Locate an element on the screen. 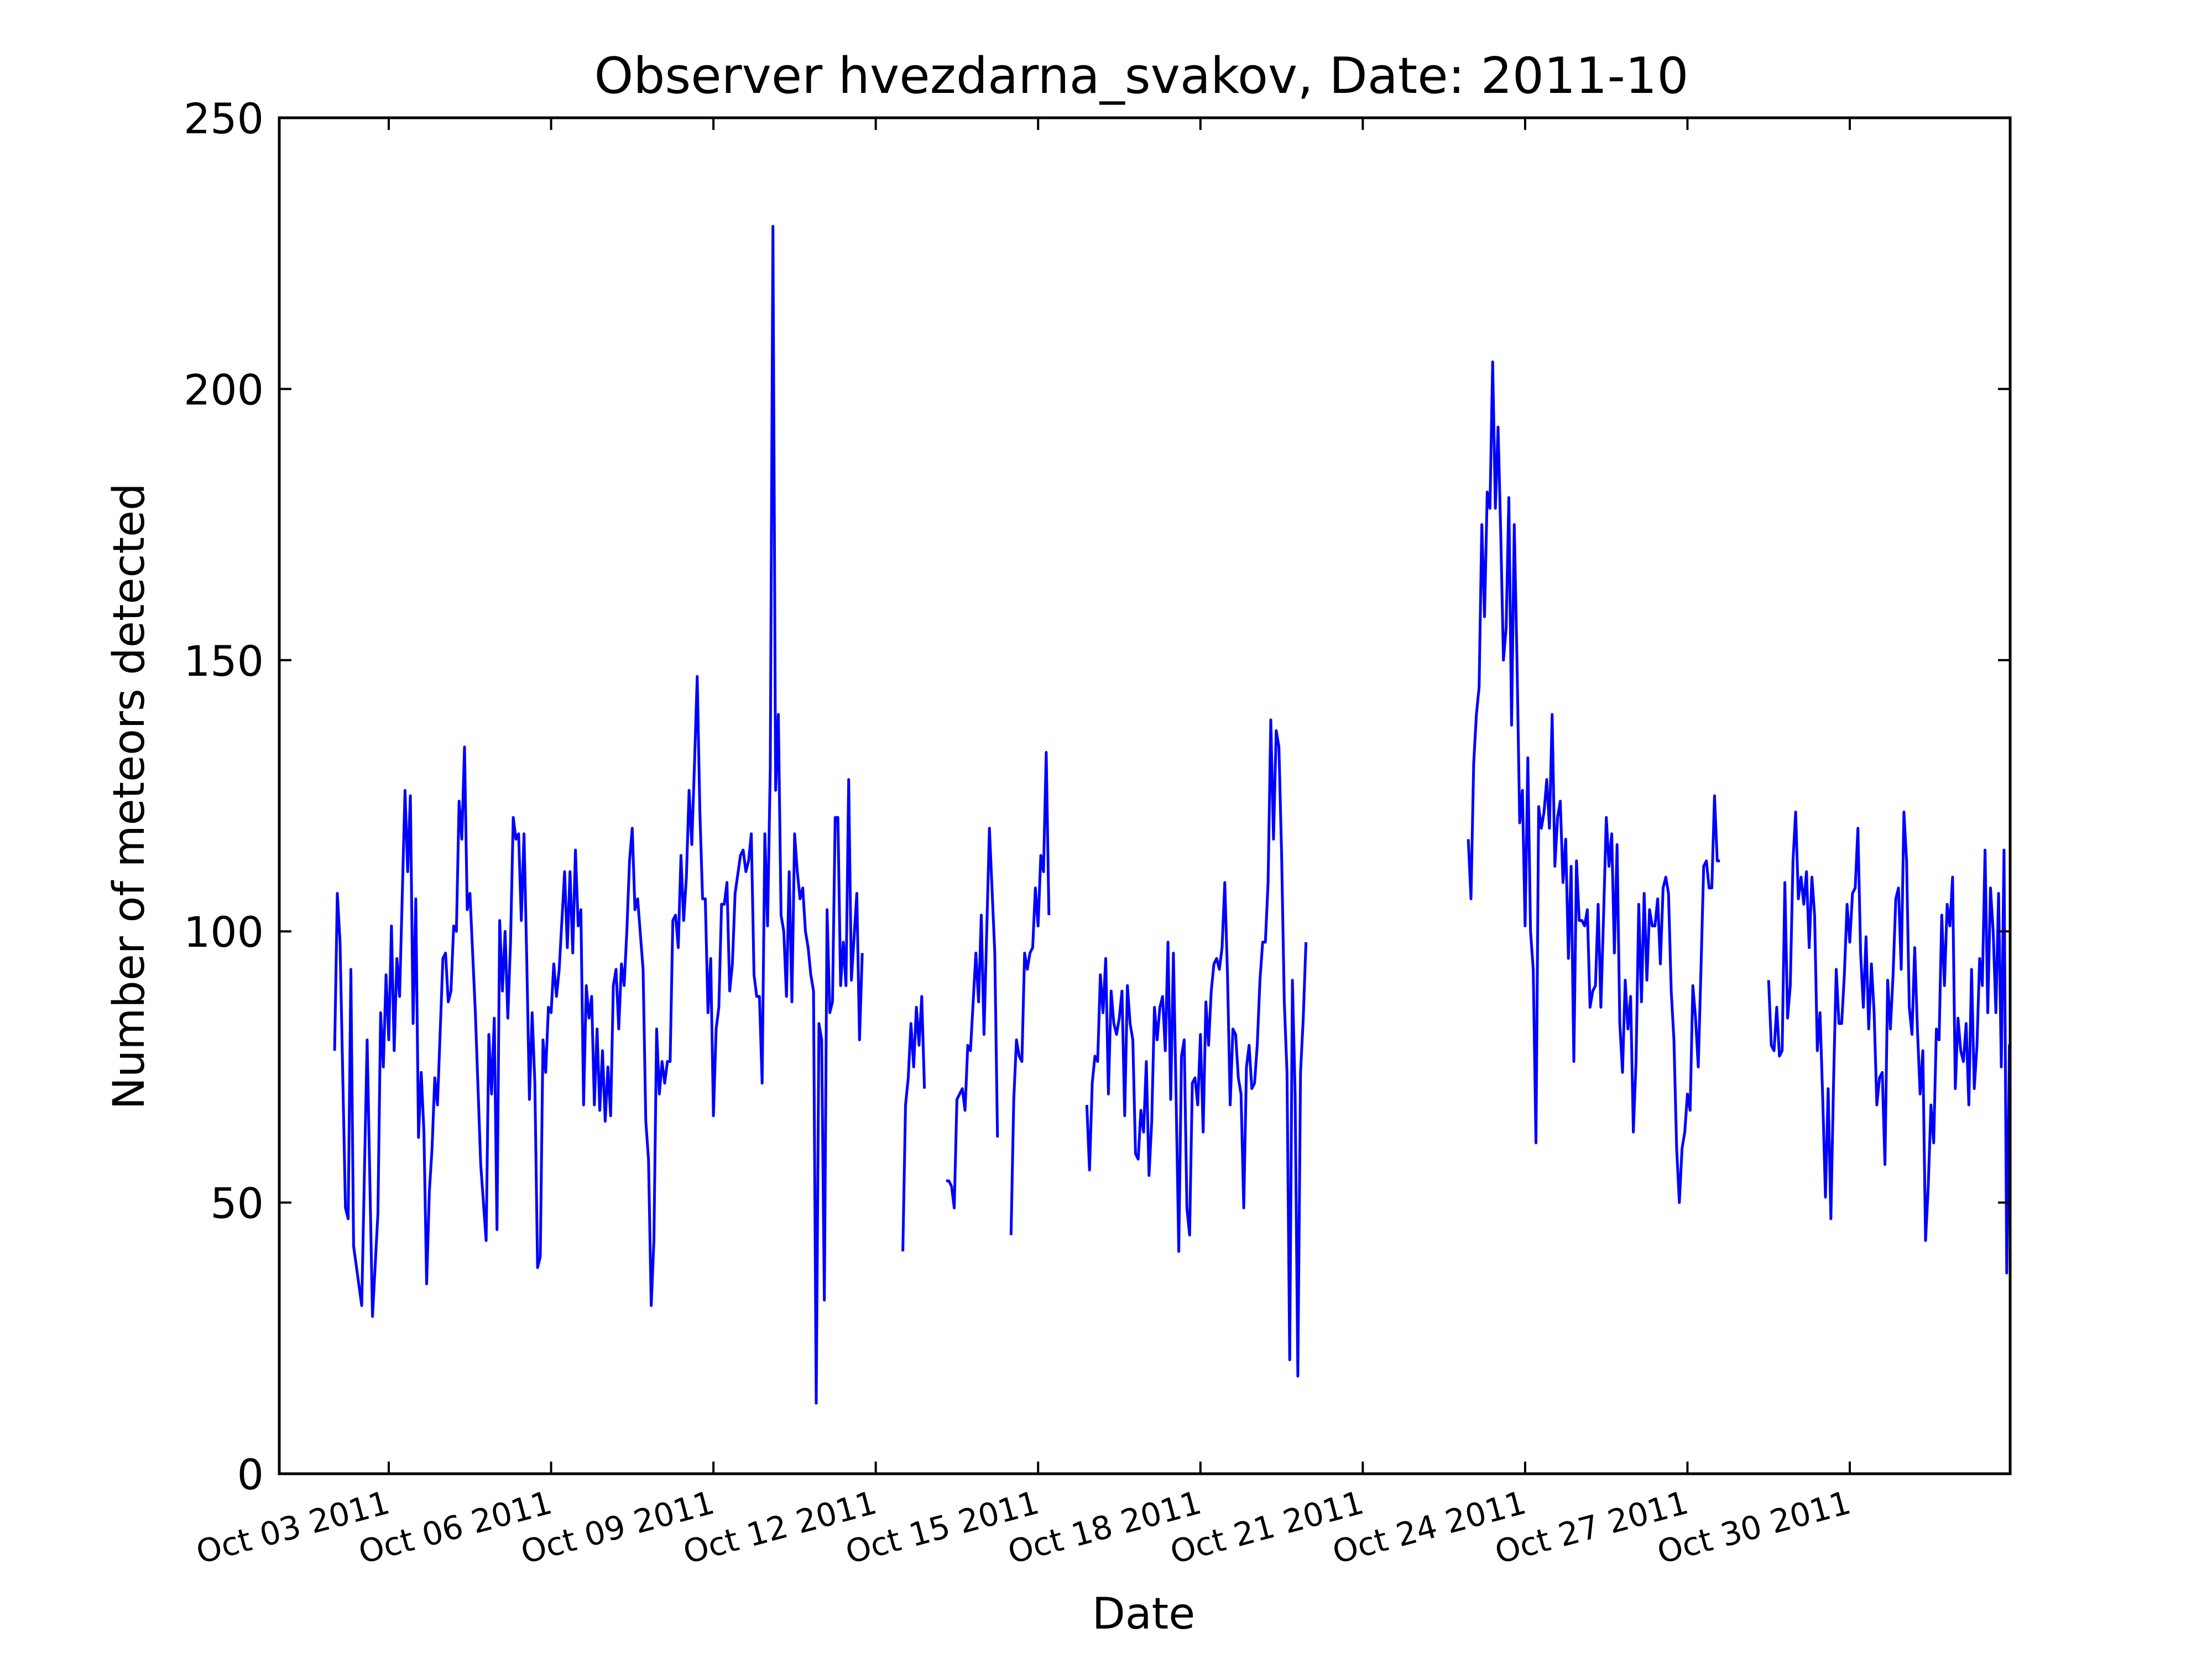 This screenshot has height=1659, width=2212. y-tick-label: 200 is located at coordinates (224, 390).